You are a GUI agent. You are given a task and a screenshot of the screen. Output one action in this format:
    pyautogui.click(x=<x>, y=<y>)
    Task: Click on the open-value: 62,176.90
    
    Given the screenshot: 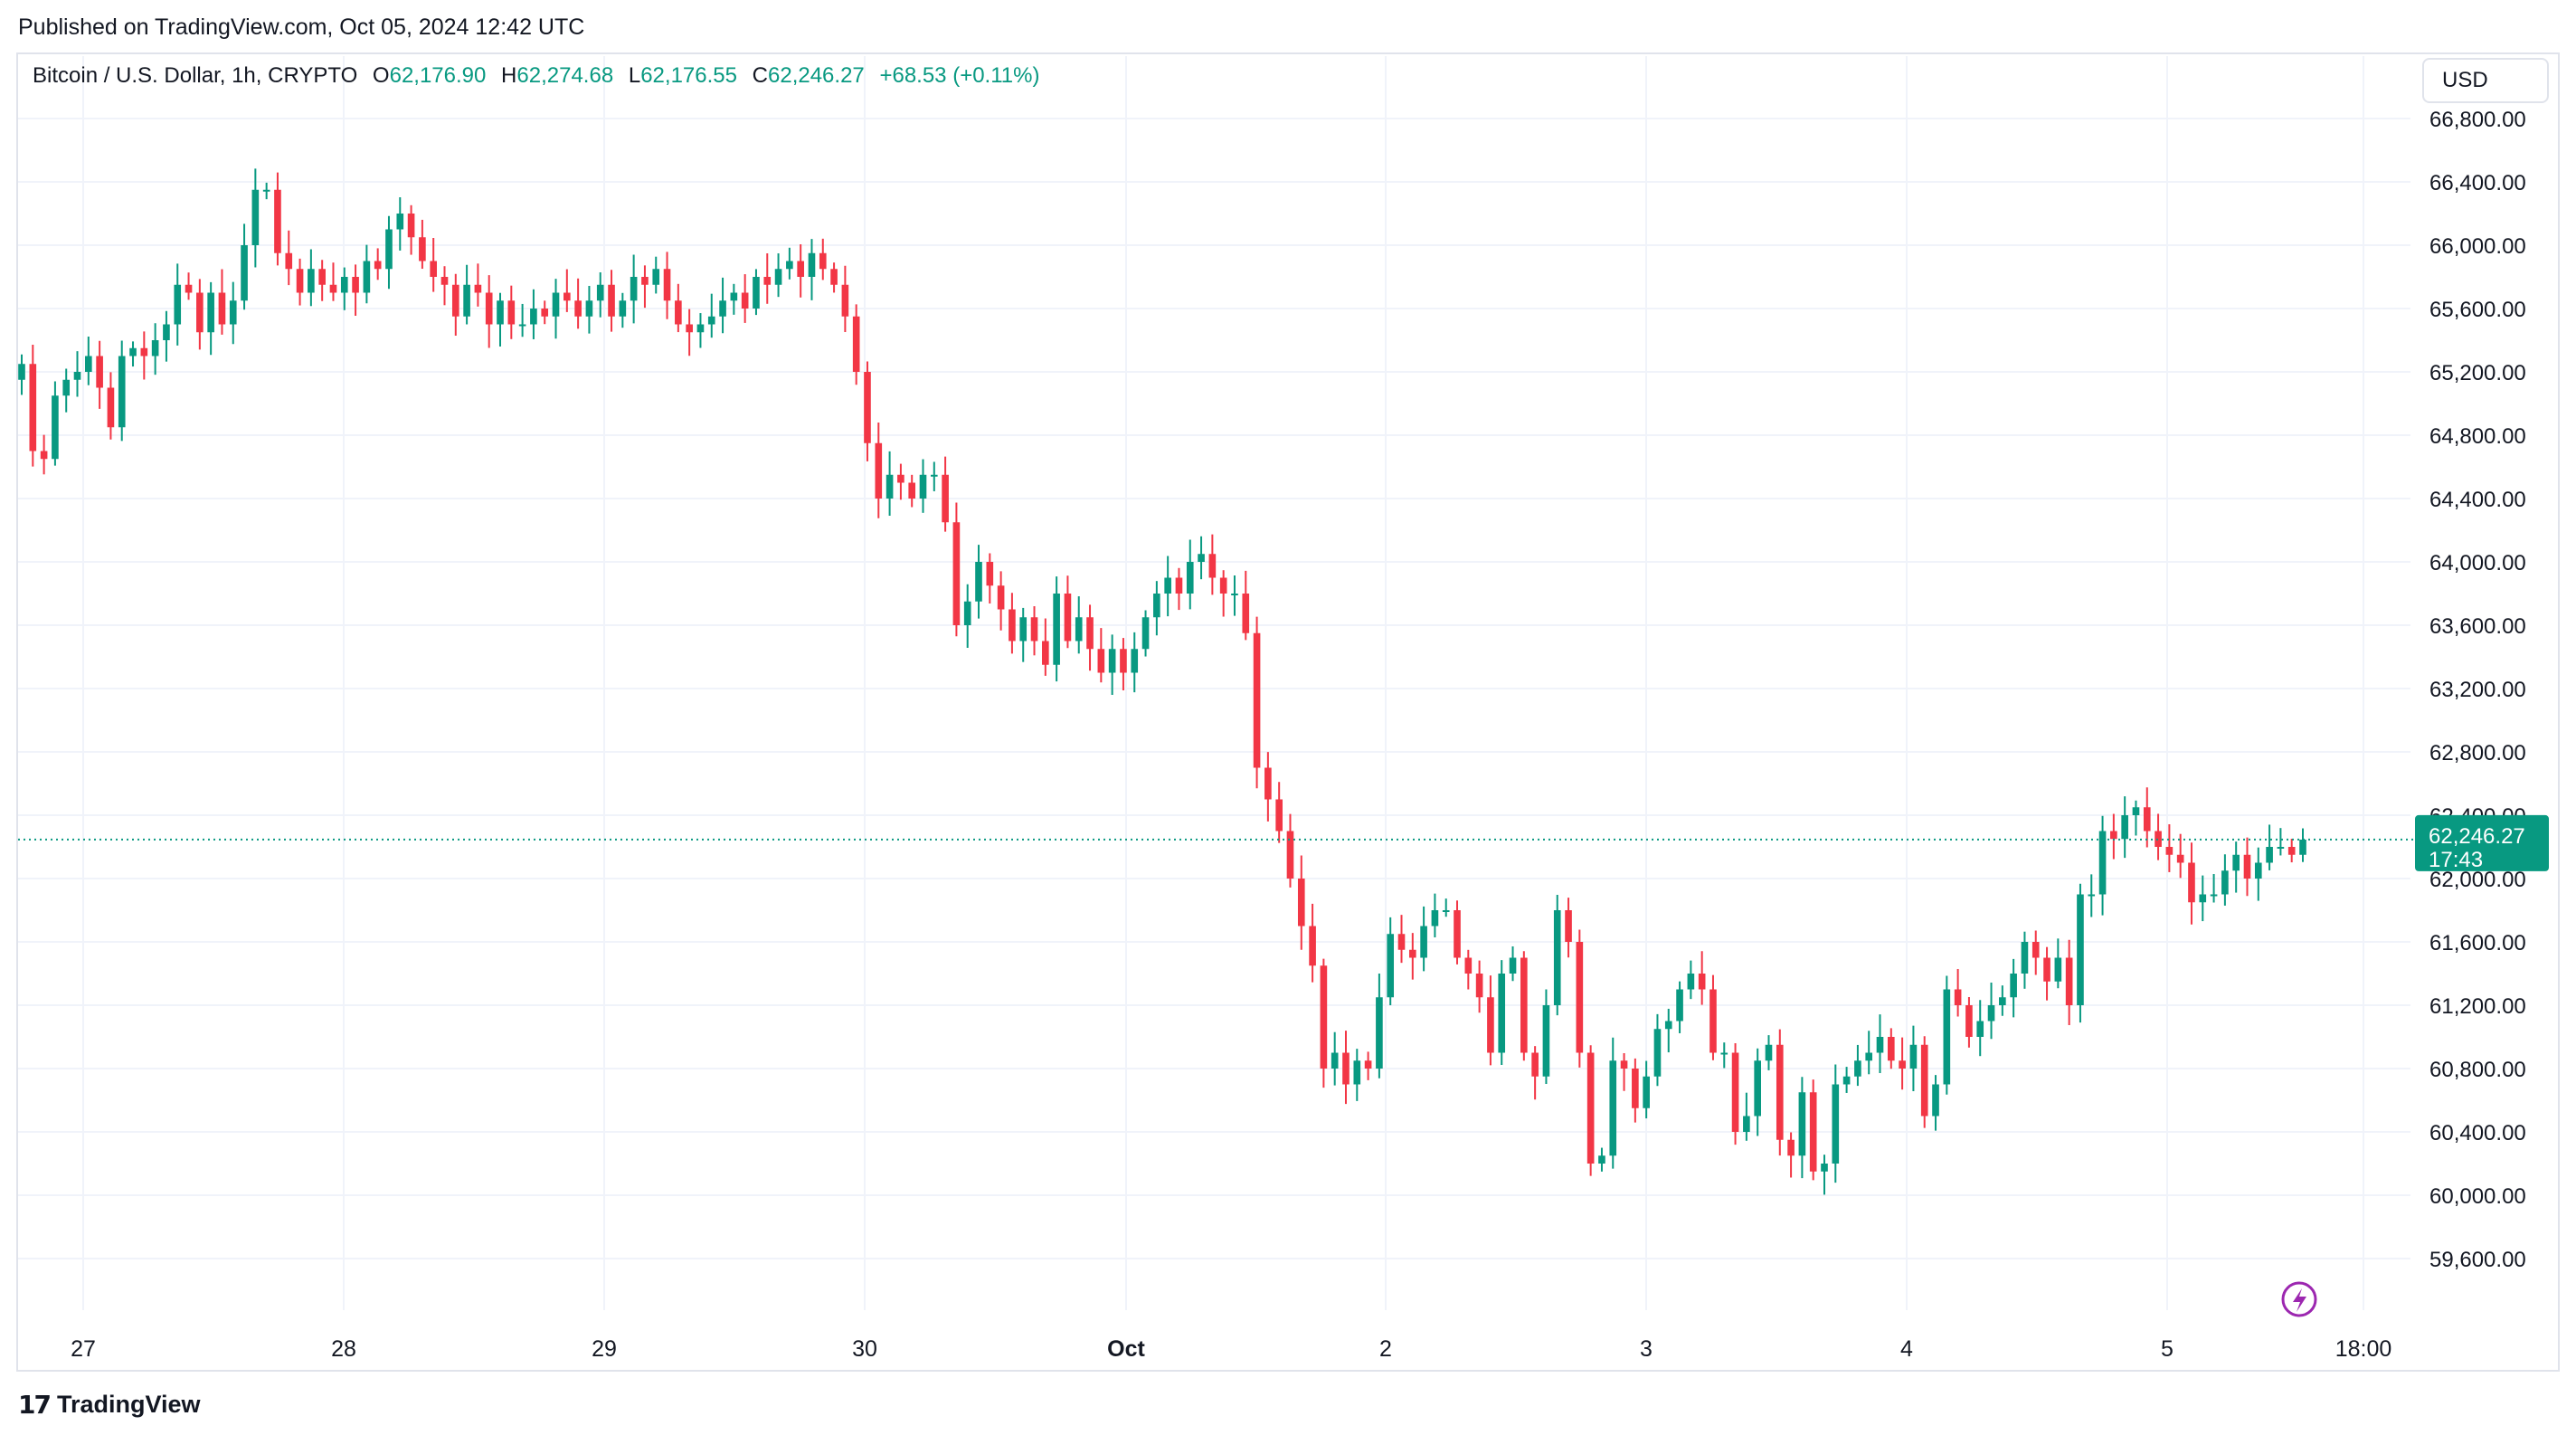 What is the action you would take?
    pyautogui.click(x=438, y=75)
    